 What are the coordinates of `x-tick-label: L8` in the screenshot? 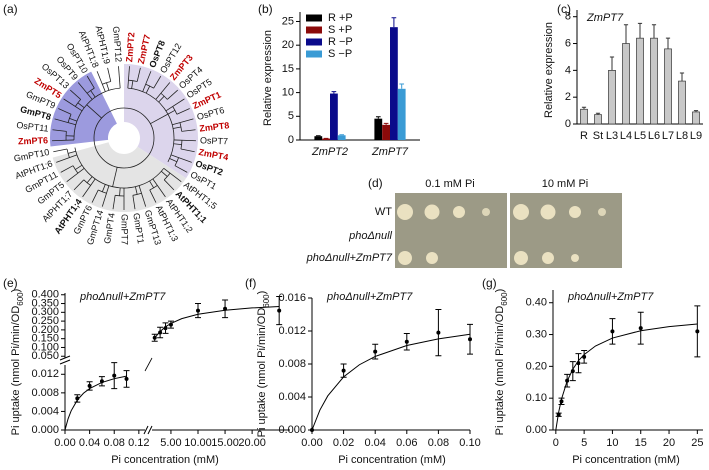 It's located at (682, 136).